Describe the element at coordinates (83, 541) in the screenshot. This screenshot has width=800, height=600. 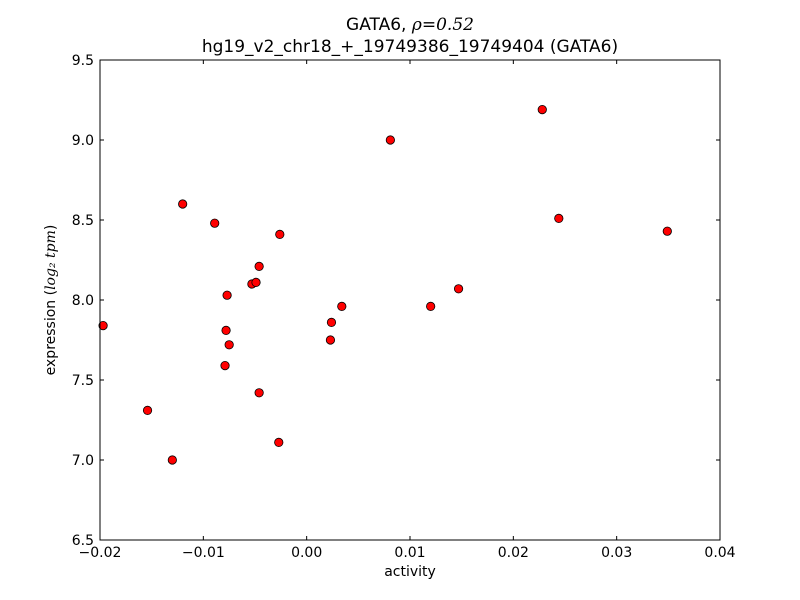
I see `y-tick-label: 6.5` at that location.